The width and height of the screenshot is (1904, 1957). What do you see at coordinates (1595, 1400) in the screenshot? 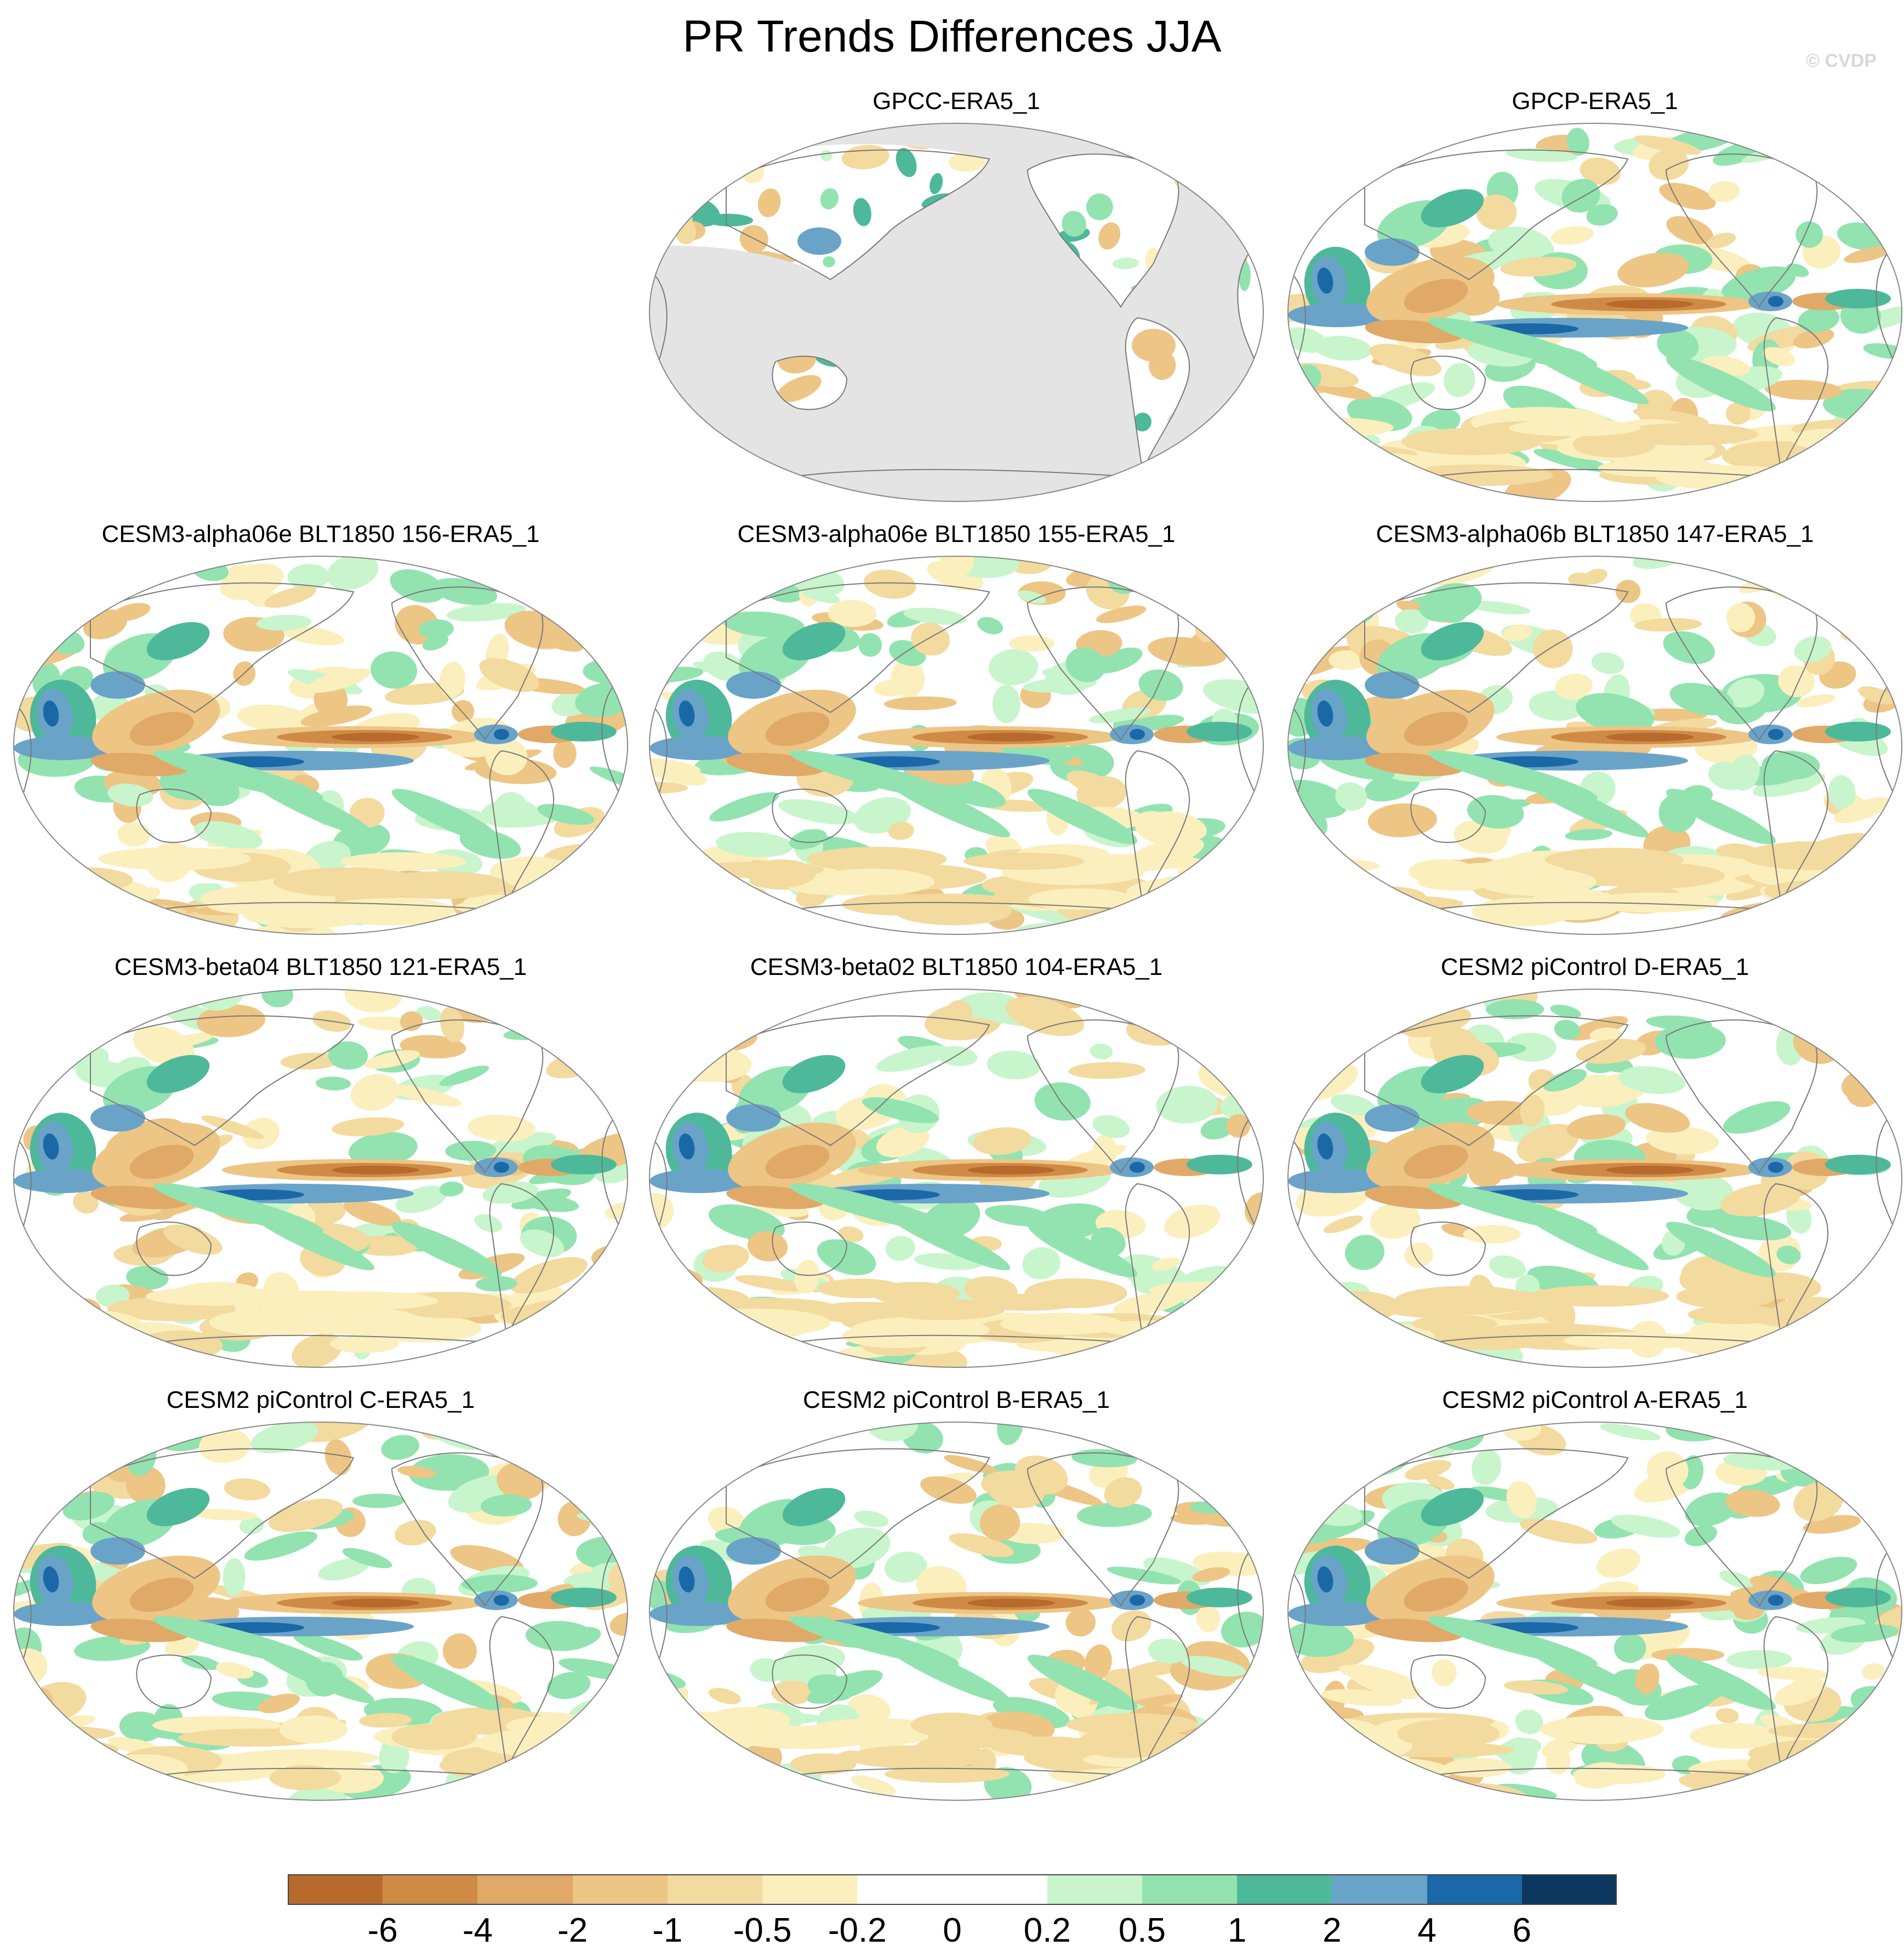
I see `panel-title: CESM2 piControl A-ERA5_1` at bounding box center [1595, 1400].